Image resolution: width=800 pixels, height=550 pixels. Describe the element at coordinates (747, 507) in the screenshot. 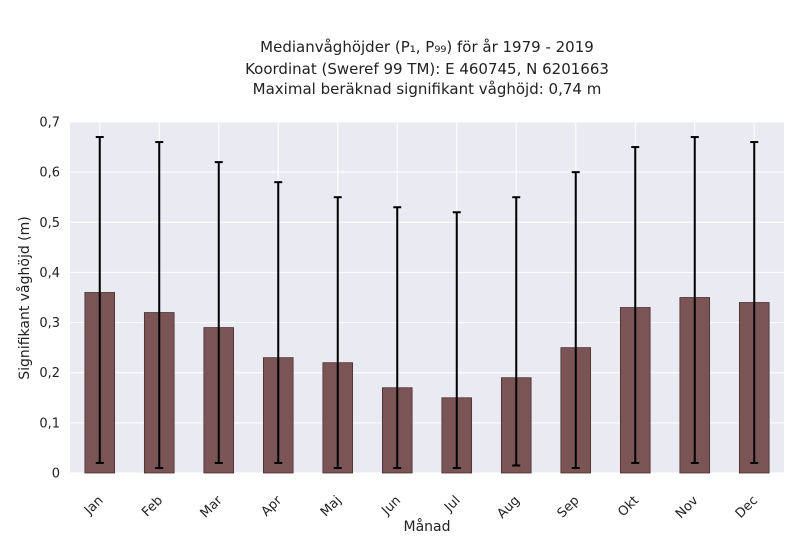

I see `x-tick-label-dec: Dec` at that location.